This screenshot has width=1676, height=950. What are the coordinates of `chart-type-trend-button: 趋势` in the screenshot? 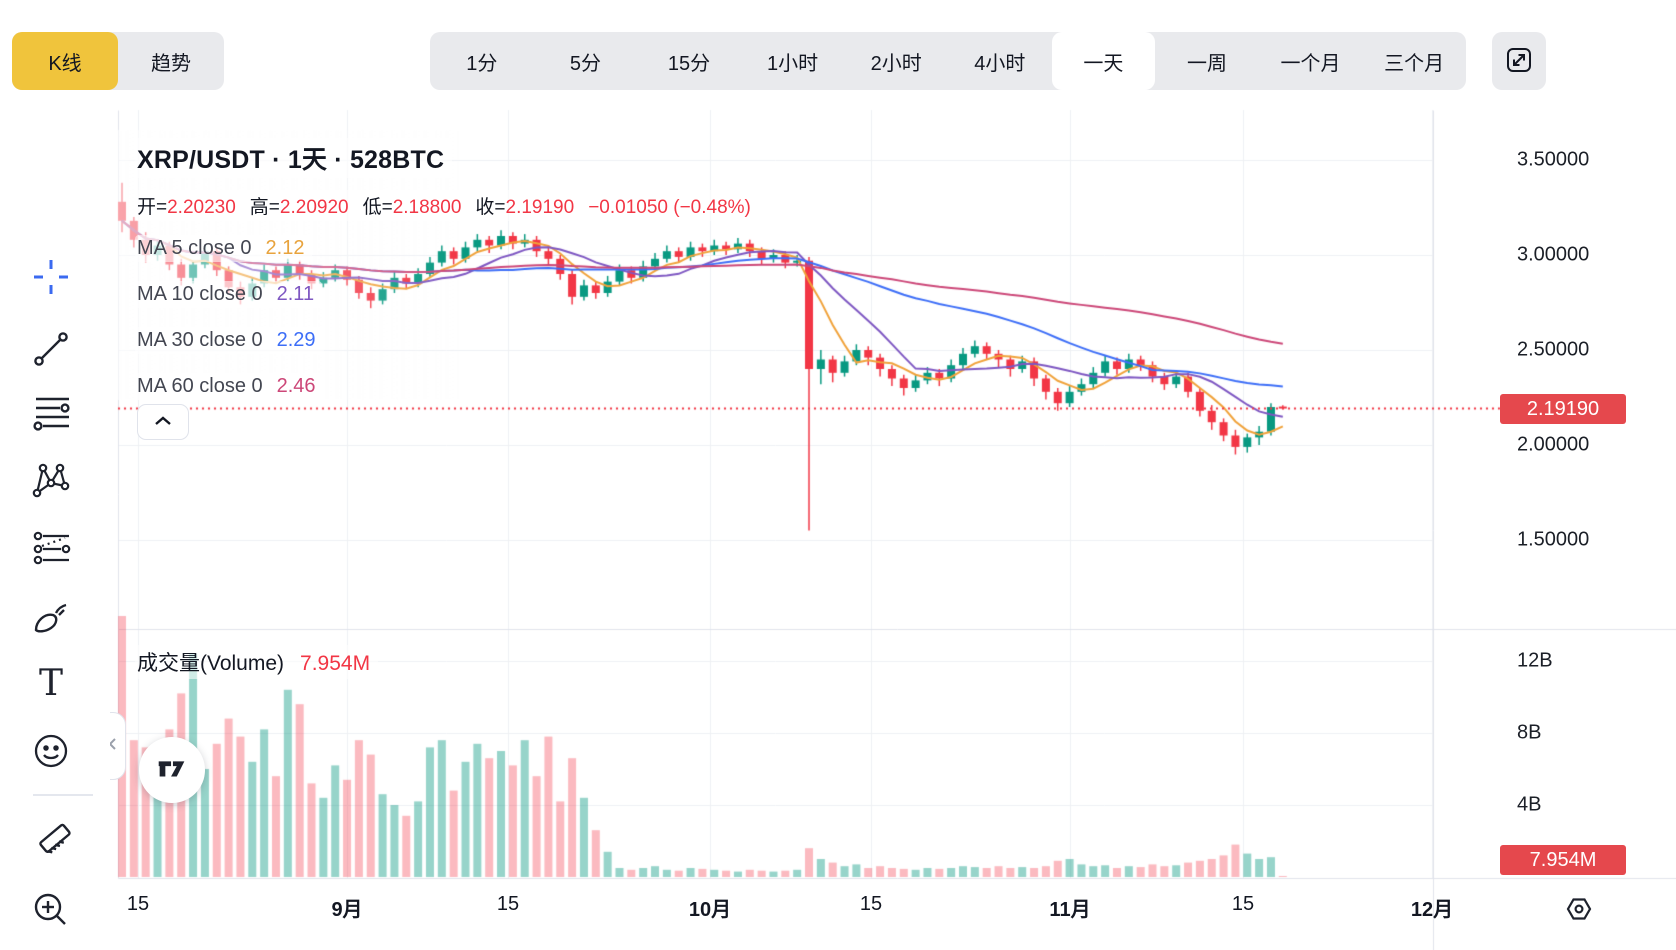 It's located at (171, 61).